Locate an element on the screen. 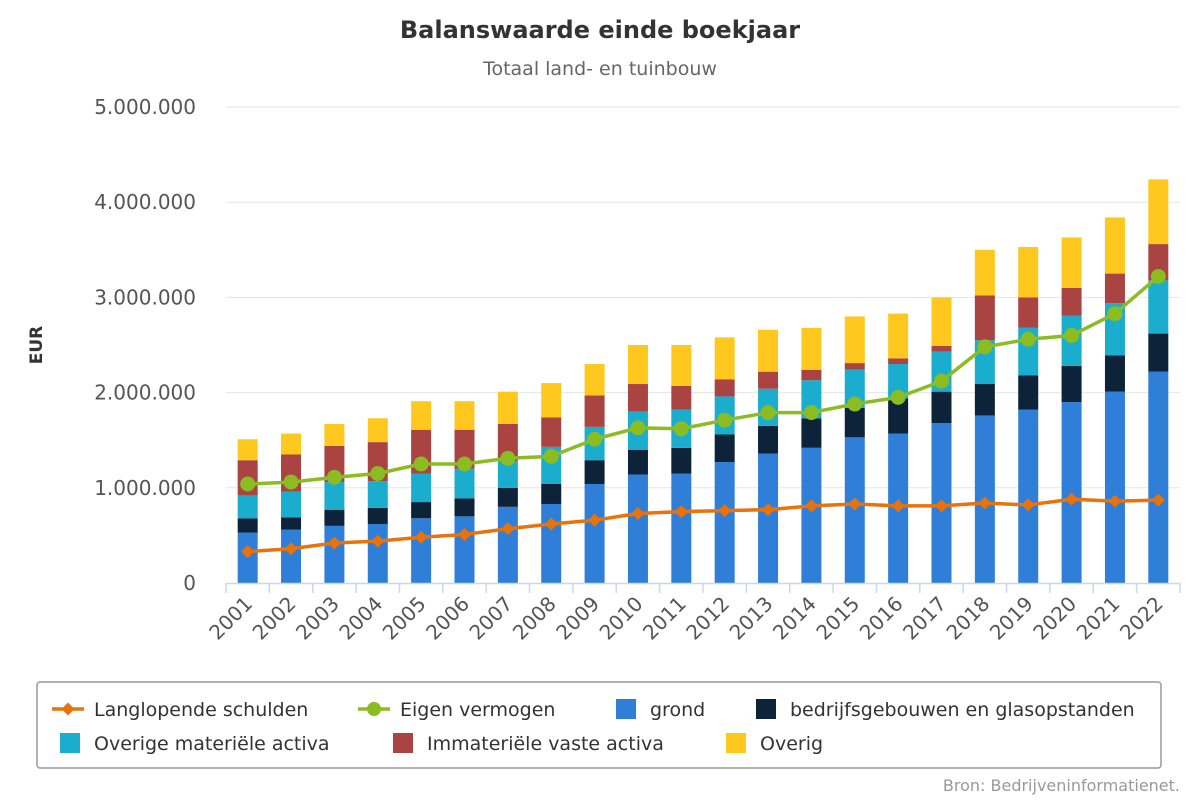  legend-item: Immateriële vaste activa is located at coordinates (528, 744).